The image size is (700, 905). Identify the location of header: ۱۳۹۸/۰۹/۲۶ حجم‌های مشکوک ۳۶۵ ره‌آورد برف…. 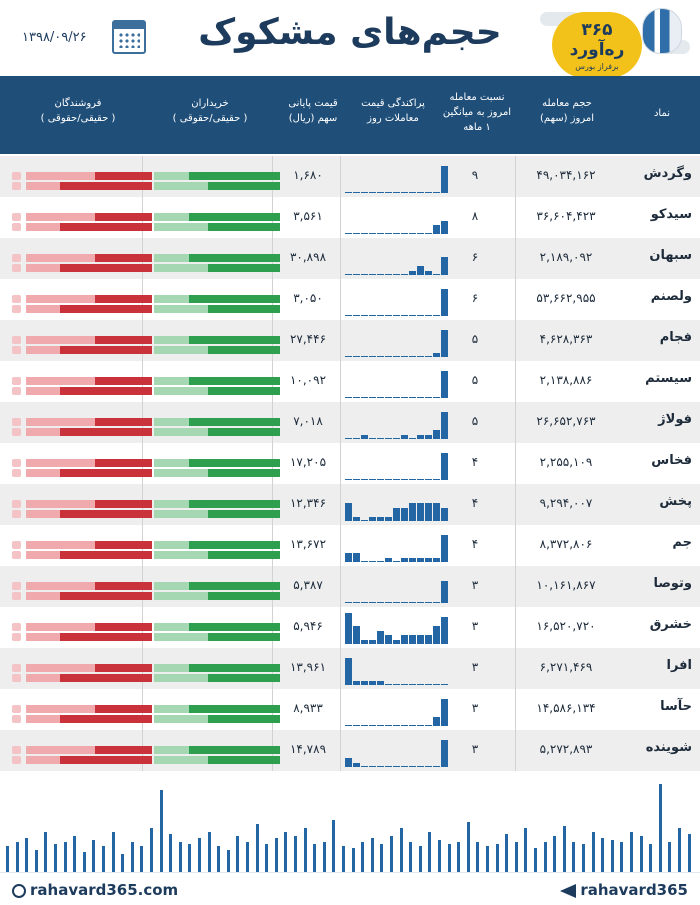
(350, 39).